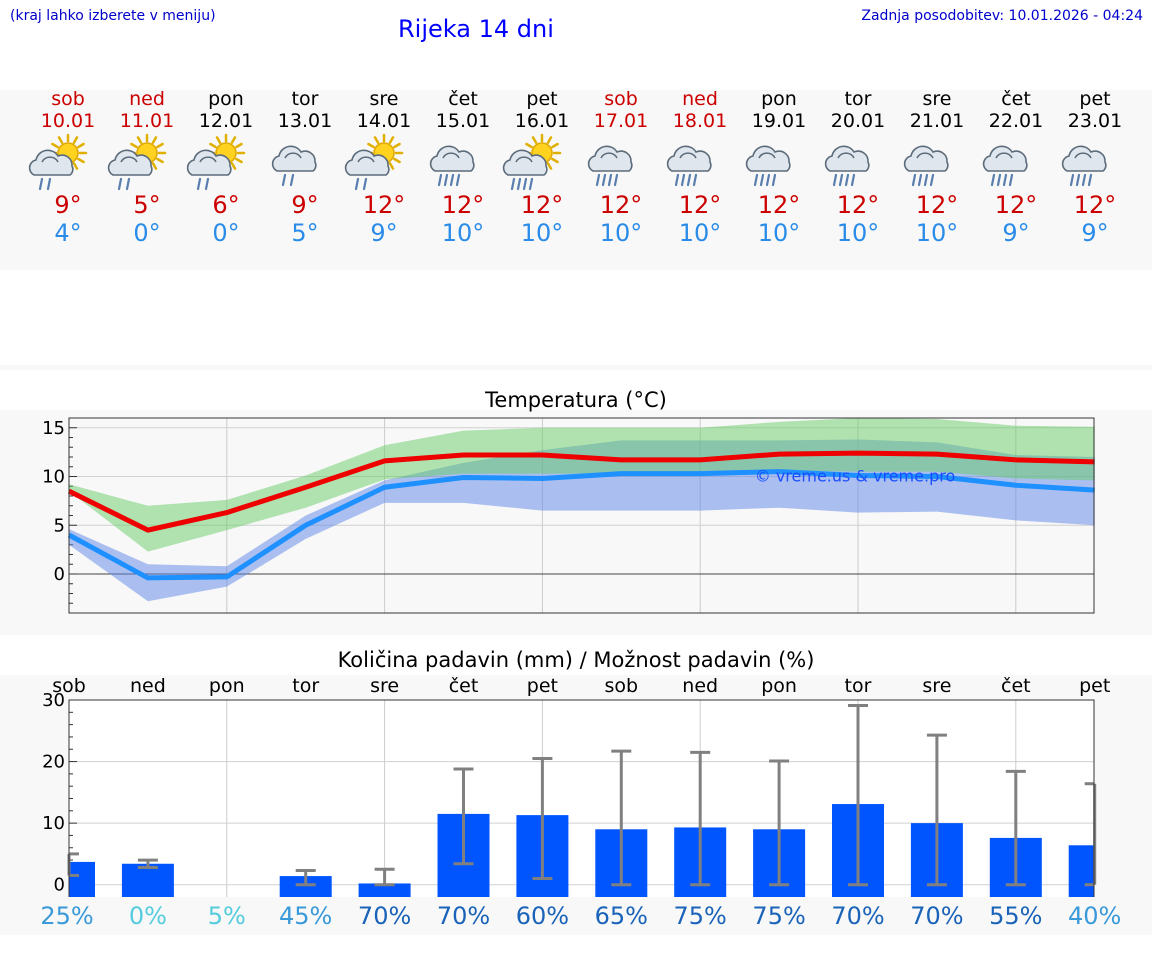 Image resolution: width=1152 pixels, height=975 pixels. Describe the element at coordinates (858, 121) in the screenshot. I see `day-date: 20.01` at that location.